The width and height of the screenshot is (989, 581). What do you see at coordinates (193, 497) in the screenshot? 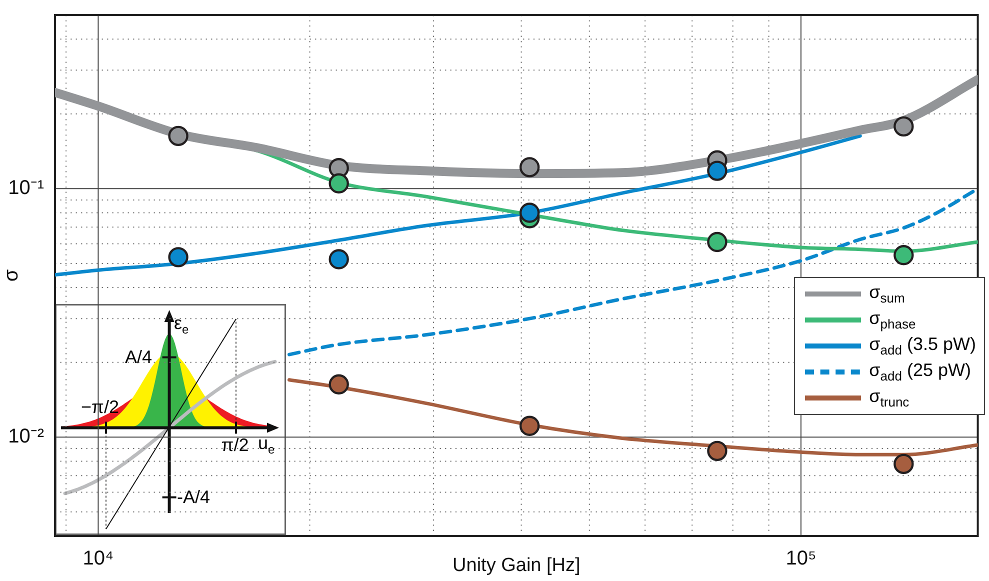
I see `annotation: -A/4` at bounding box center [193, 497].